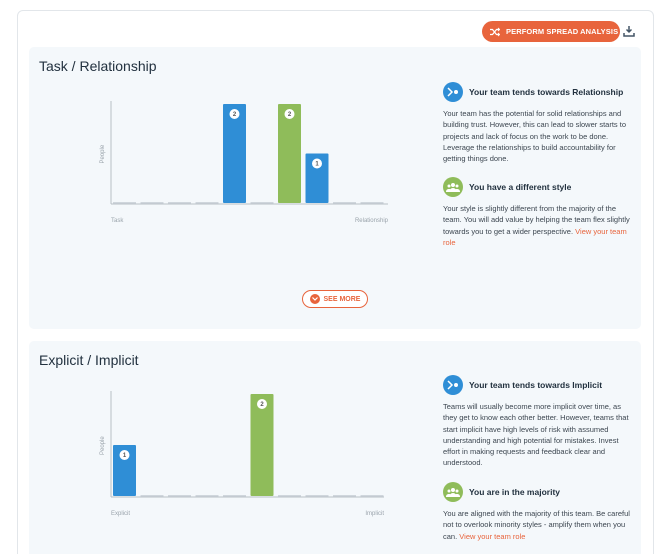  I want to click on x-axis-left-label: Explicit, so click(120, 514).